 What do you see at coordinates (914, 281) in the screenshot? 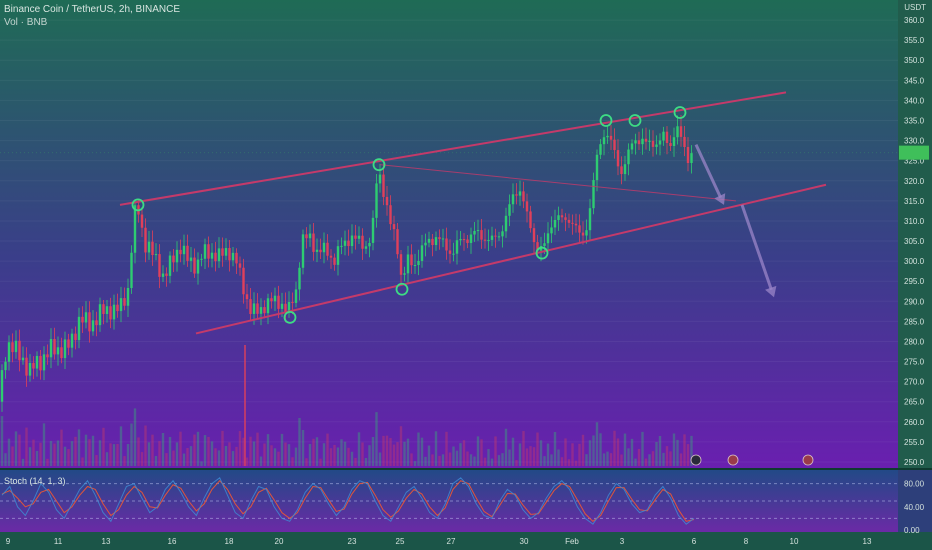
I see `y-tick-label: 295.0` at bounding box center [914, 281].